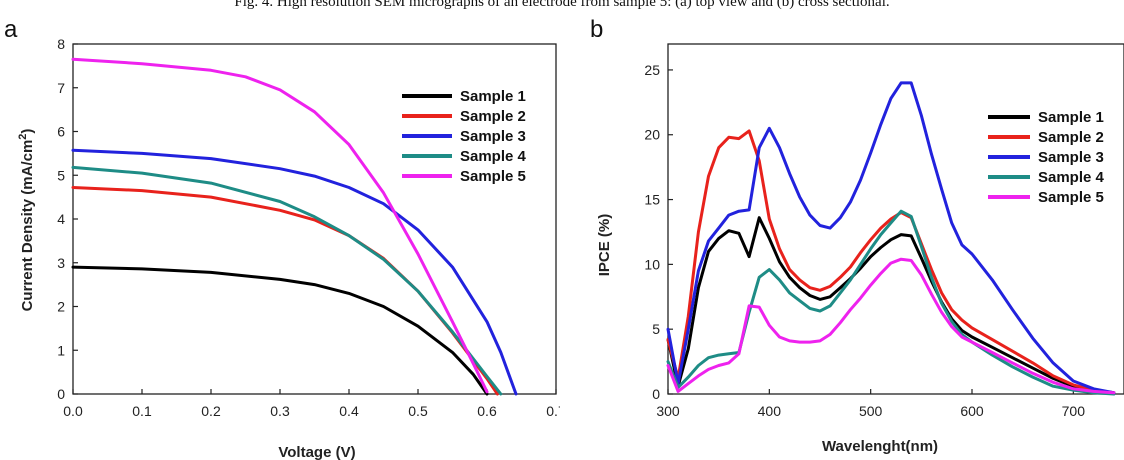 Image resolution: width=1124 pixels, height=460 pixels. What do you see at coordinates (280, 411) in the screenshot?
I see `x-tick-label: 0.3` at bounding box center [280, 411].